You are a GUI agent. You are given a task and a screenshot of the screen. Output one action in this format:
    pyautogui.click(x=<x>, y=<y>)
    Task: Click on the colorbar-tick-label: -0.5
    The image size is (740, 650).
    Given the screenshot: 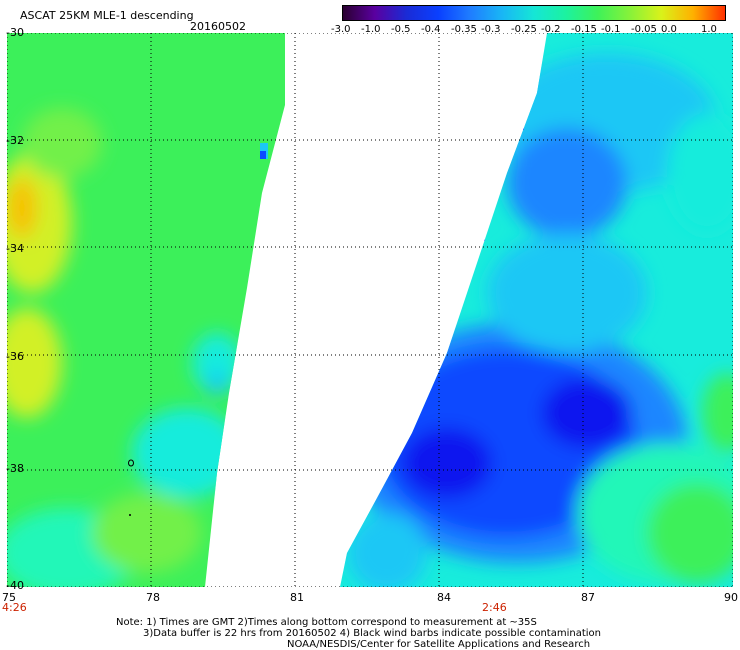 What is the action you would take?
    pyautogui.click(x=401, y=29)
    